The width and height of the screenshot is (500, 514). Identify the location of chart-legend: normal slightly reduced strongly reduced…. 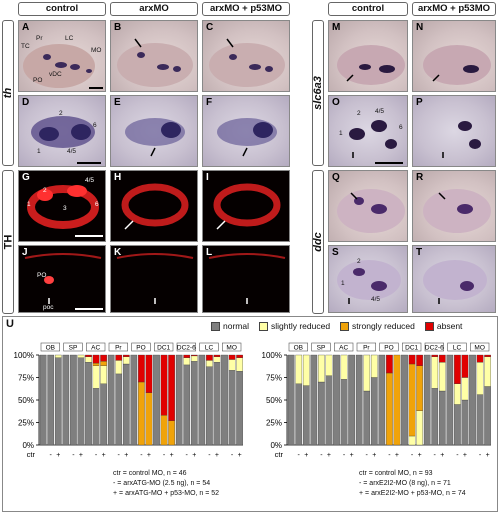
(336, 326).